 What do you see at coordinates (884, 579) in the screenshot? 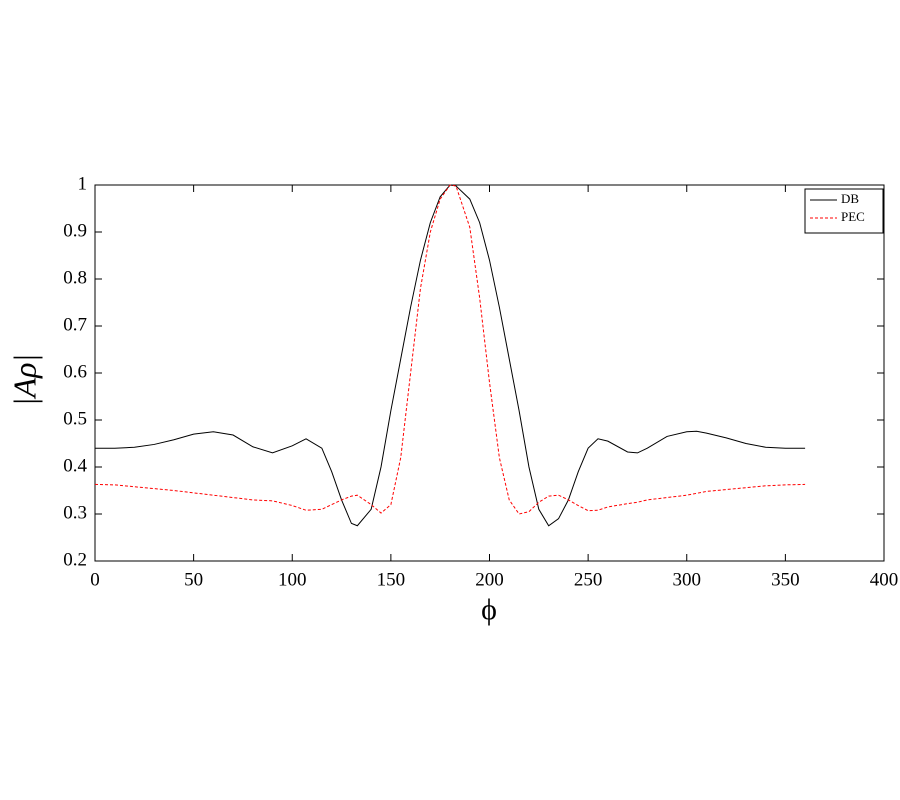
I see `x-tick-label: 400` at bounding box center [884, 579].